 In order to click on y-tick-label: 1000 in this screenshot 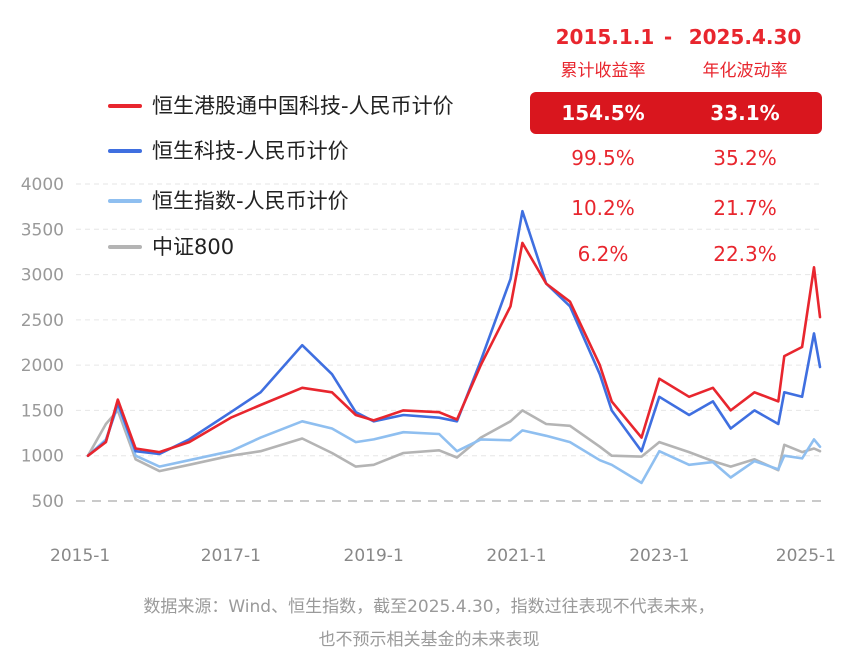, I will do `click(42, 457)`.